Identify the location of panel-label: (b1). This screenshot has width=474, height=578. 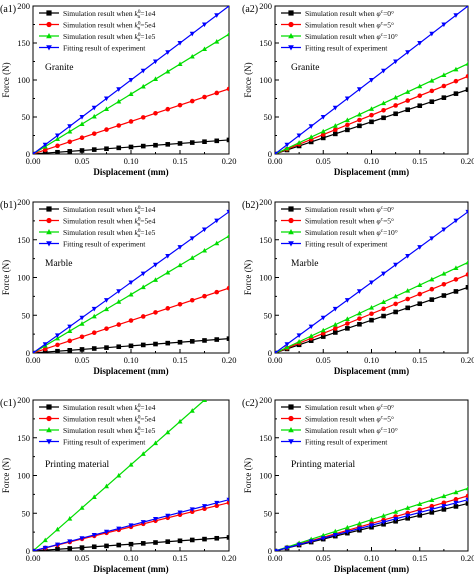
(8, 205).